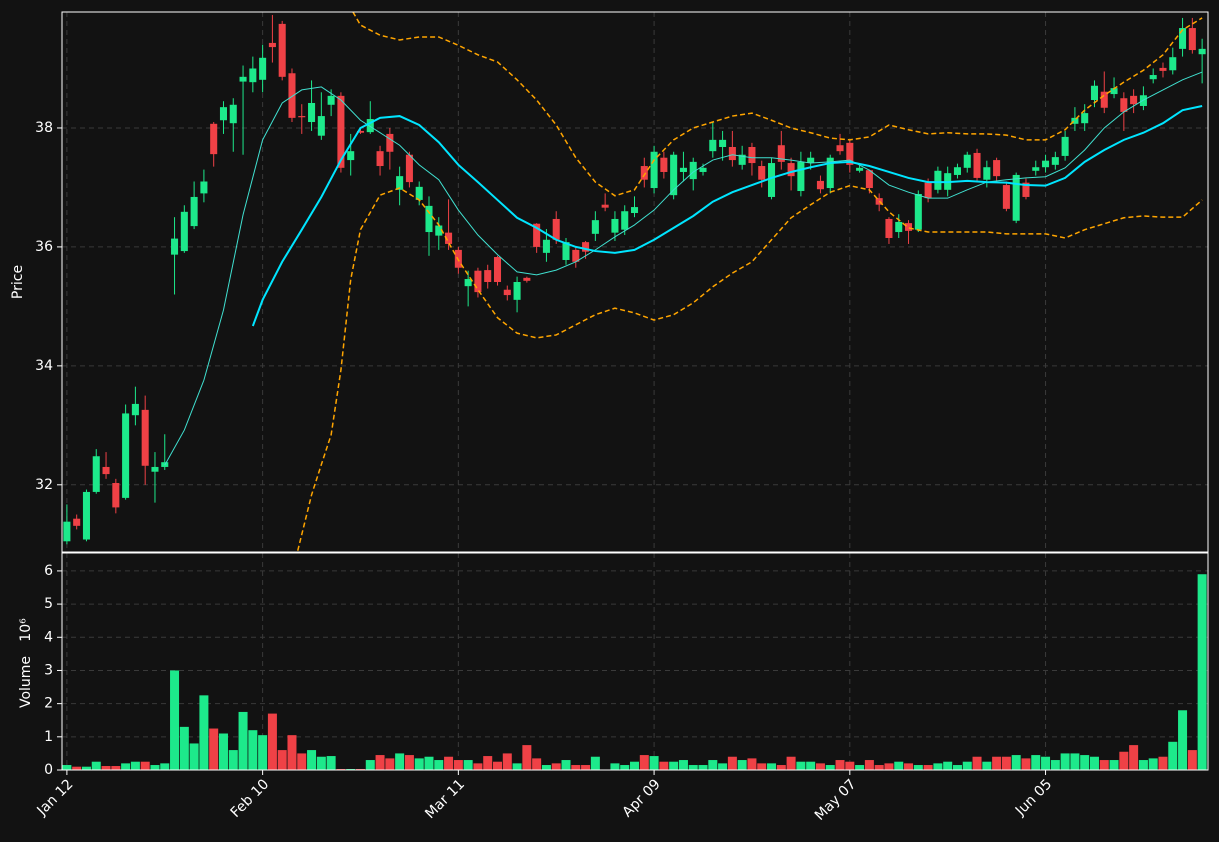 Image resolution: width=1219 pixels, height=842 pixels. I want to click on volume-scale-label: 10⁶, so click(26, 630).